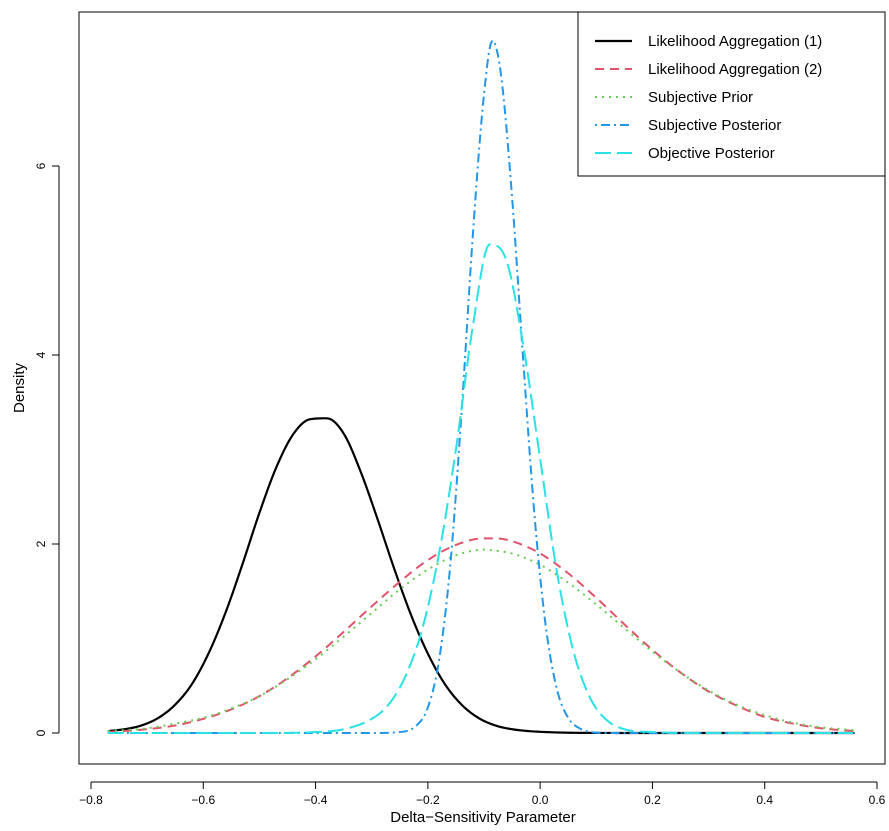 The height and width of the screenshot is (831, 889). I want to click on x-tick-label: −0.4, so click(316, 800).